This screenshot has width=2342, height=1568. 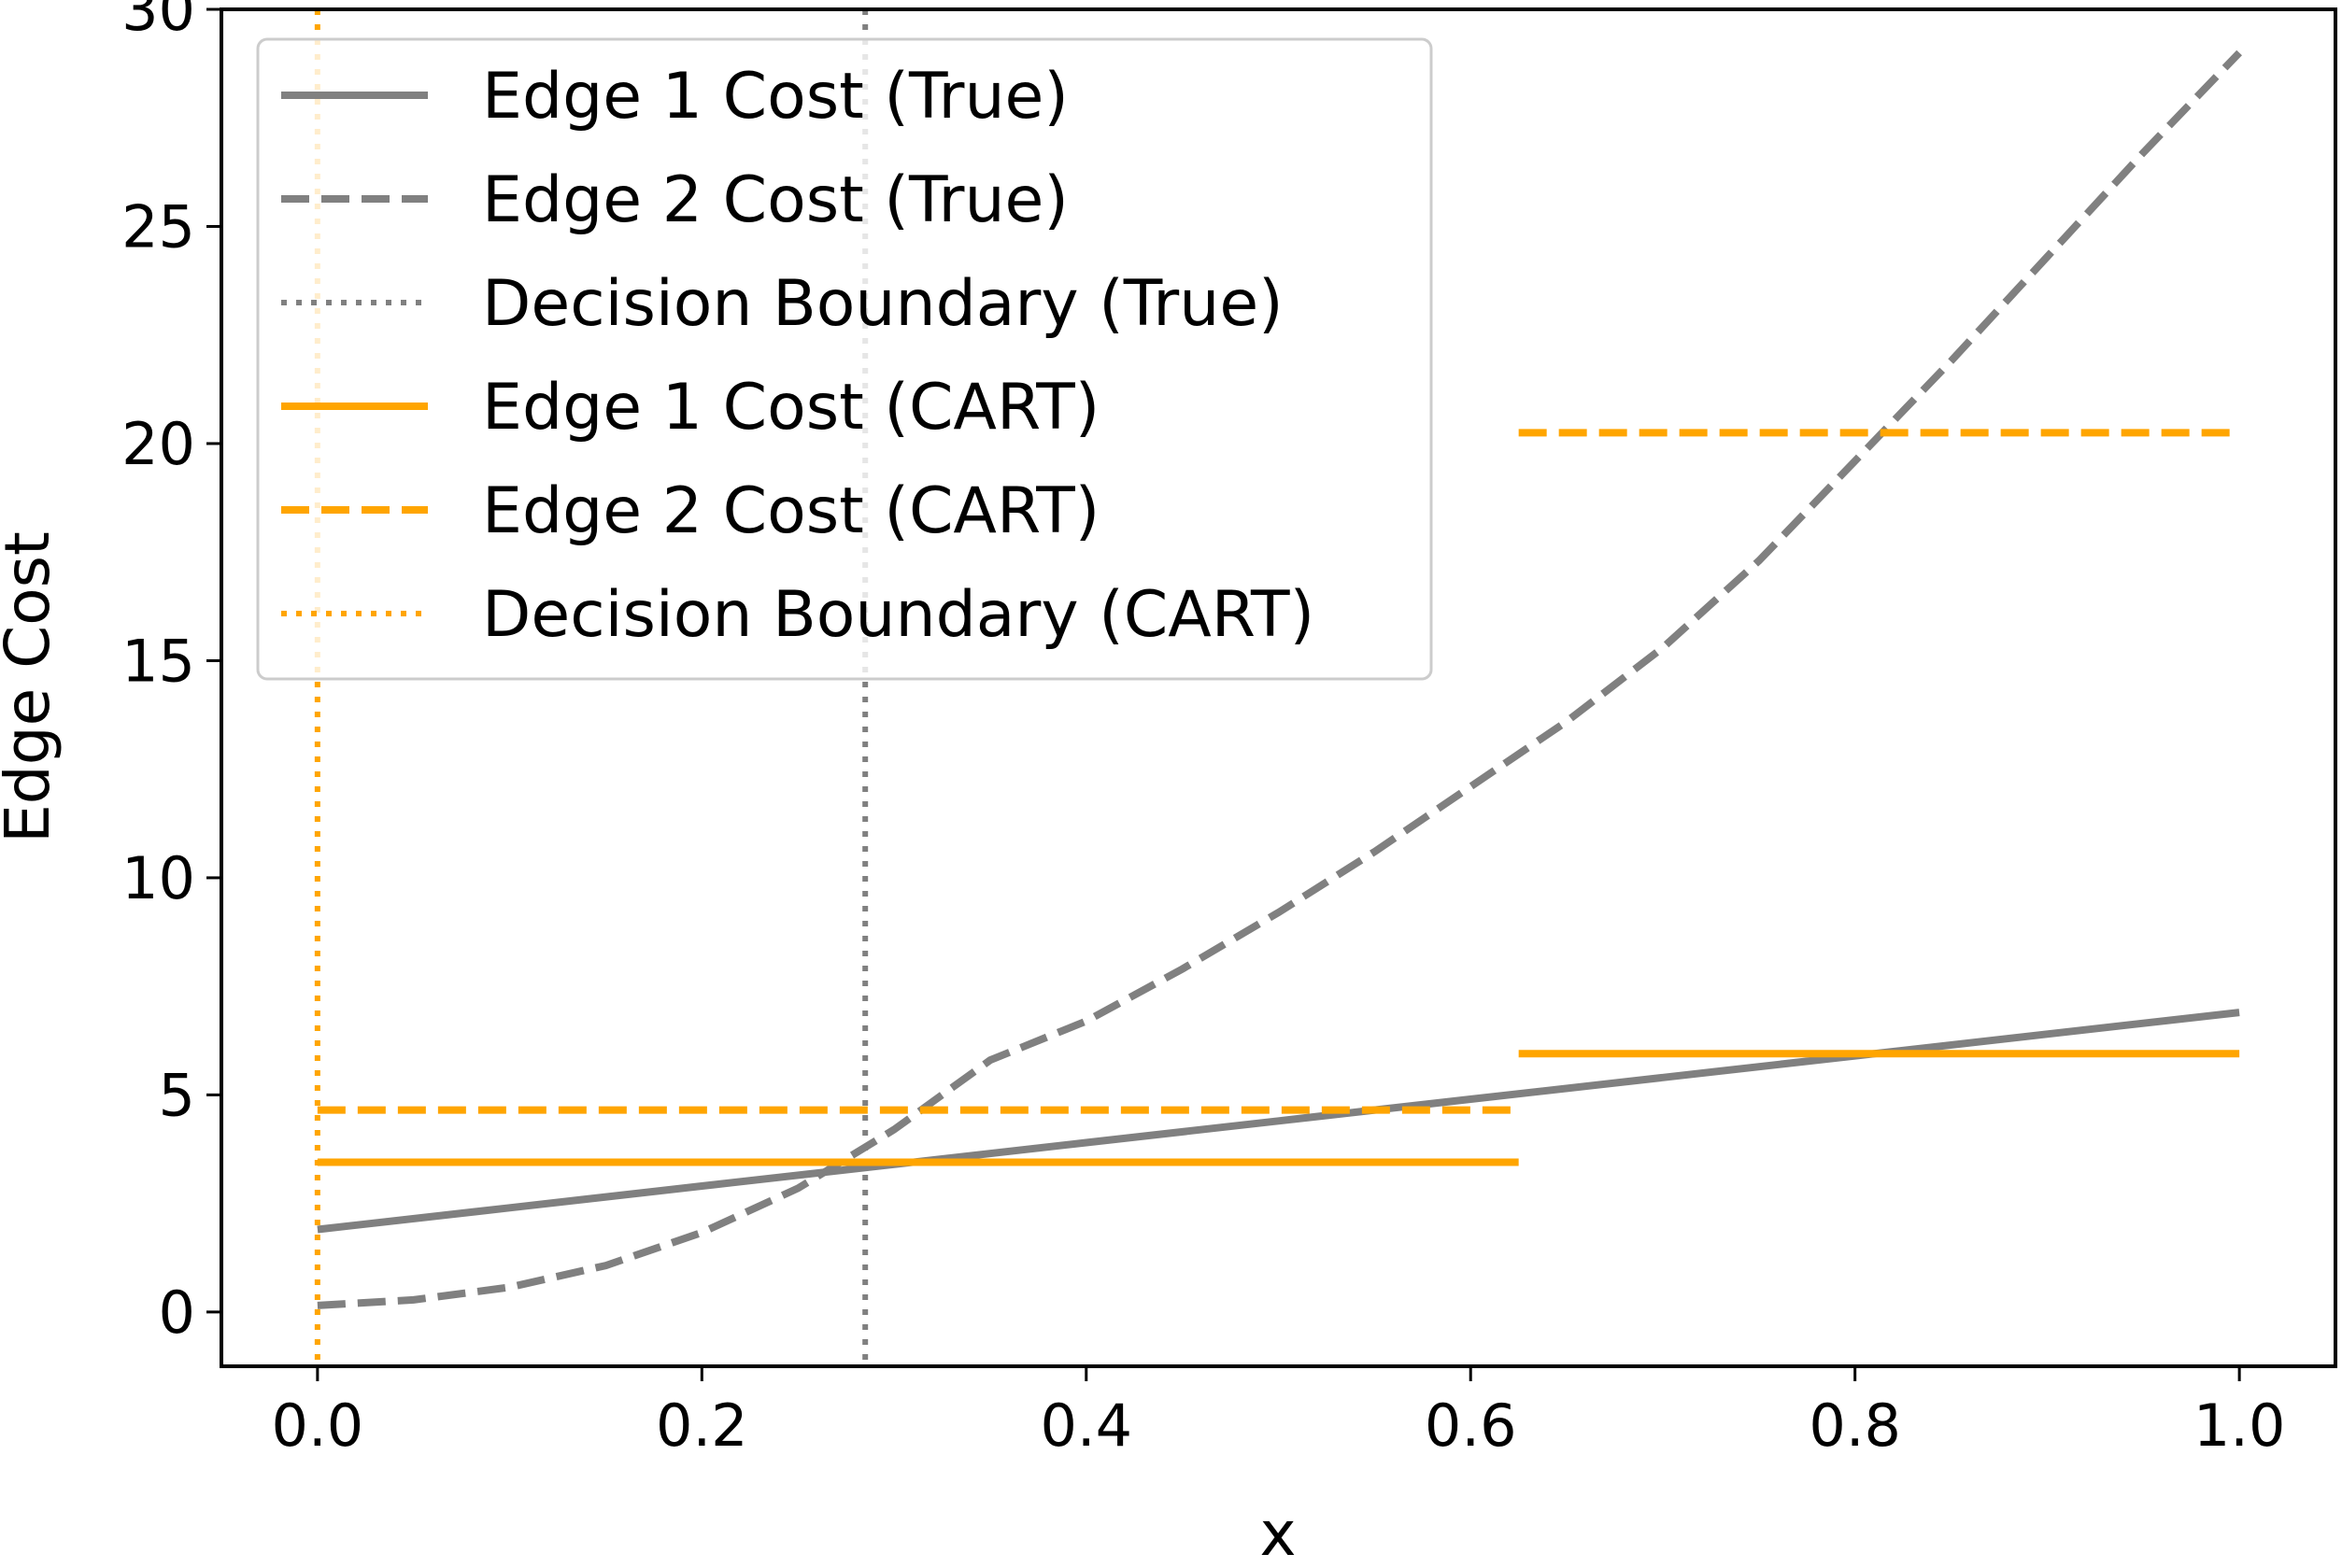 What do you see at coordinates (883, 304) in the screenshot?
I see `legend-label-2: Decision Boundary (True)` at bounding box center [883, 304].